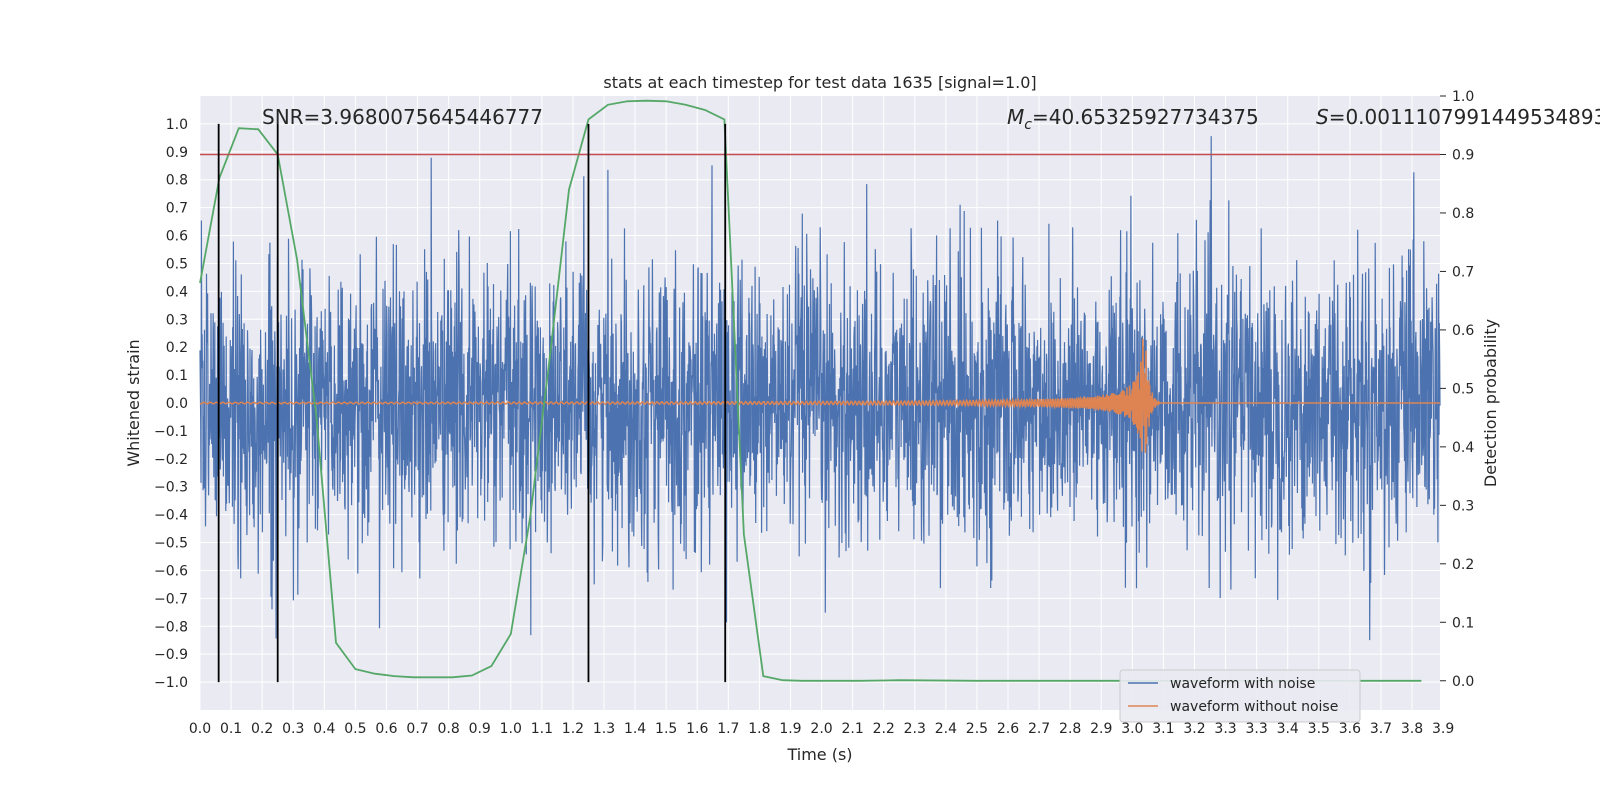 The image size is (1600, 800). What do you see at coordinates (1319, 729) in the screenshot?
I see `x-tick-label: 3.5` at bounding box center [1319, 729].